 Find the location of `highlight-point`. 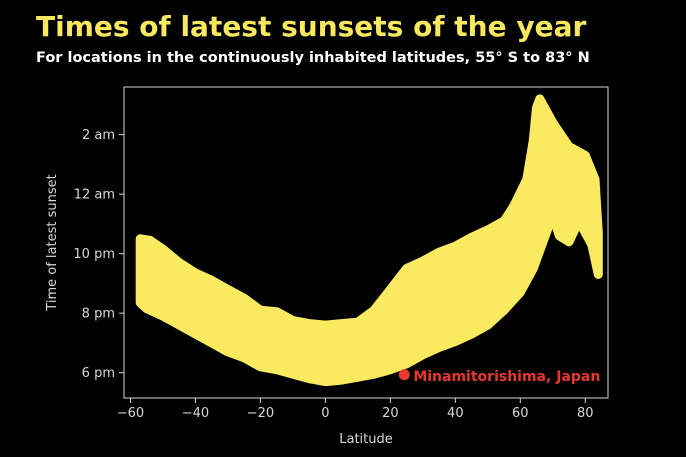

highlight-point is located at coordinates (404, 375).